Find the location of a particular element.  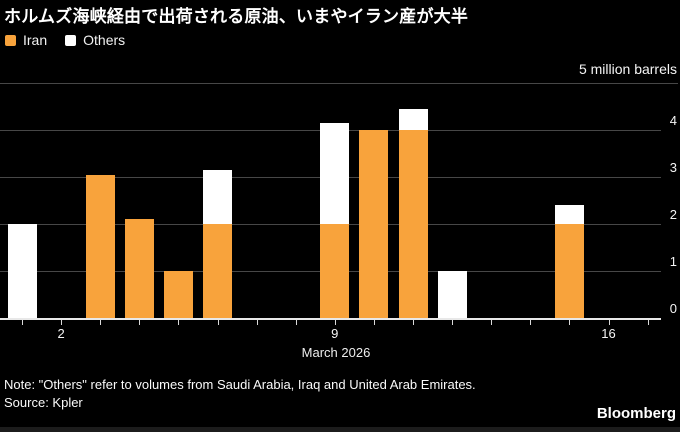

x-tick-day7 is located at coordinates (257, 322).